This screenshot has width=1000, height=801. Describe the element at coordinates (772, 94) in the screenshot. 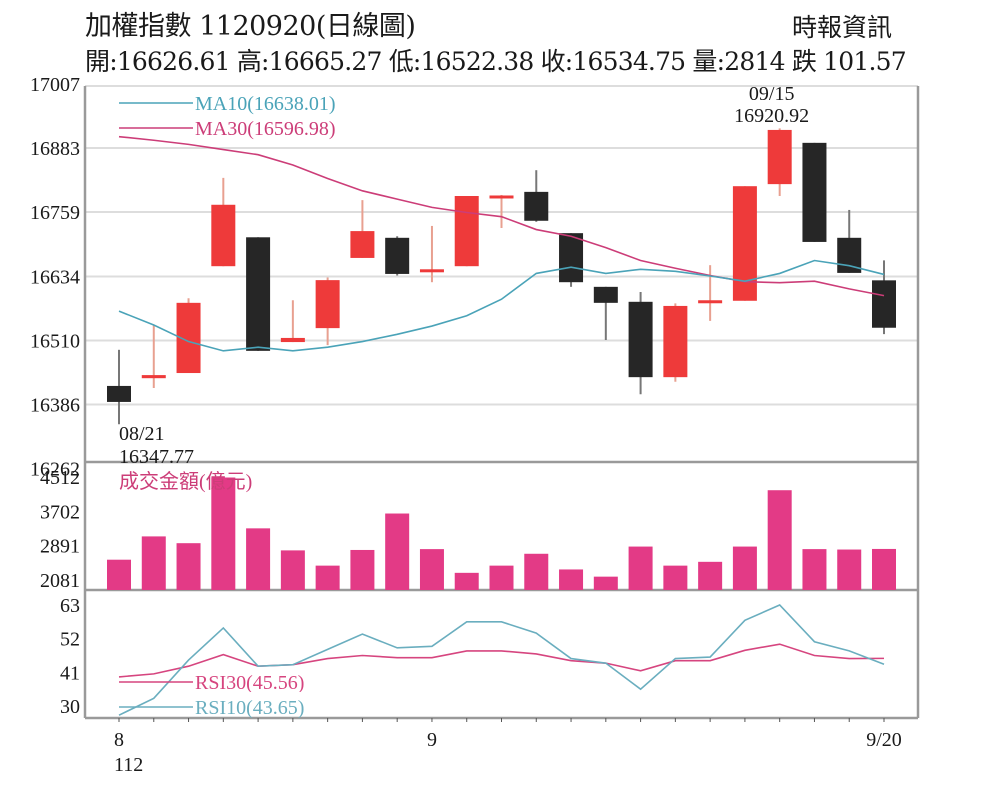

I see `high-date-annotation: 09/15` at that location.